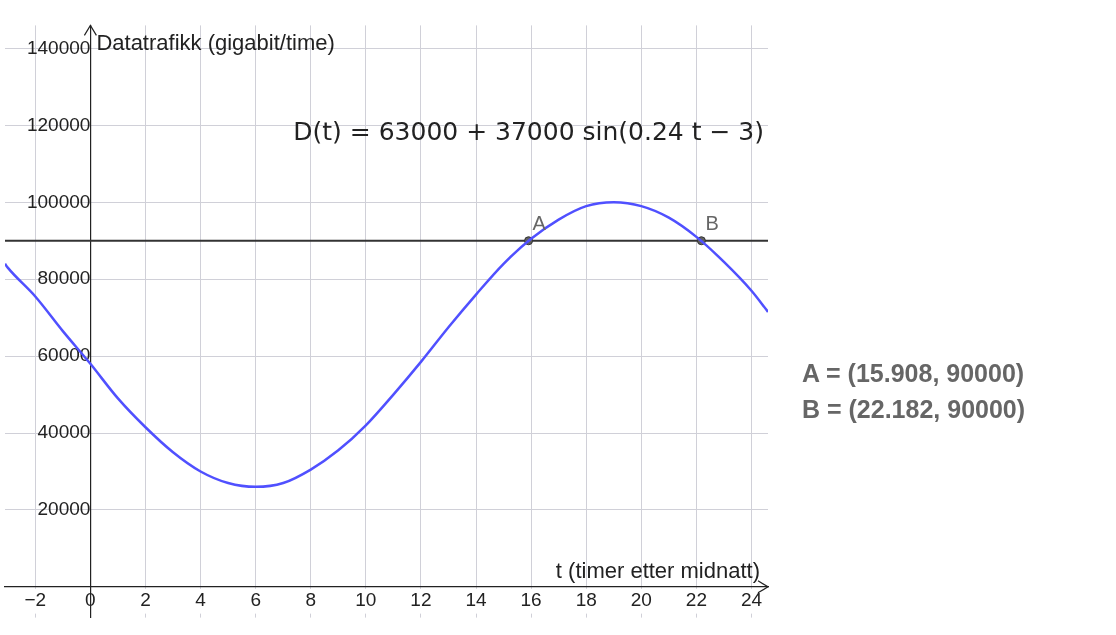  What do you see at coordinates (751, 600) in the screenshot?
I see `x-tick-label: 24` at bounding box center [751, 600].